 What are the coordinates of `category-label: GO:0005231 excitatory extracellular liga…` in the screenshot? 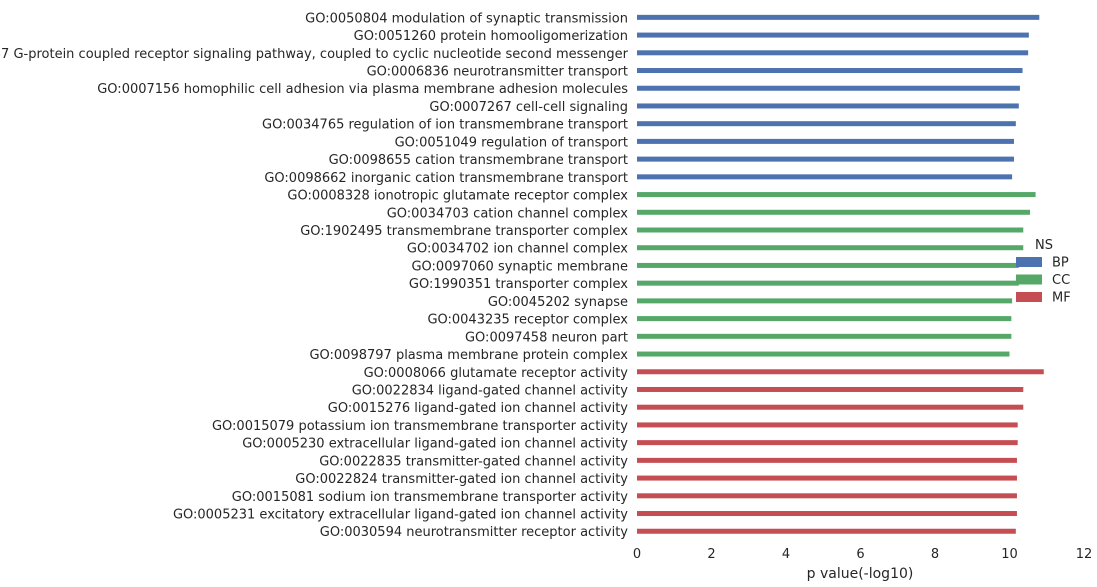 It's located at (400, 515).